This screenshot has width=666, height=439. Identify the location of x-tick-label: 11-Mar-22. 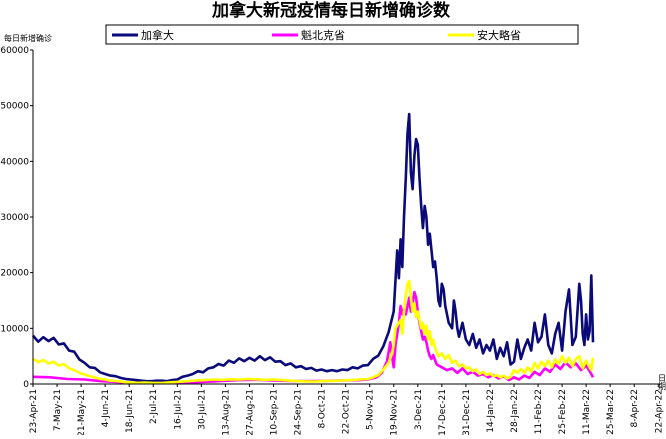
(587, 412).